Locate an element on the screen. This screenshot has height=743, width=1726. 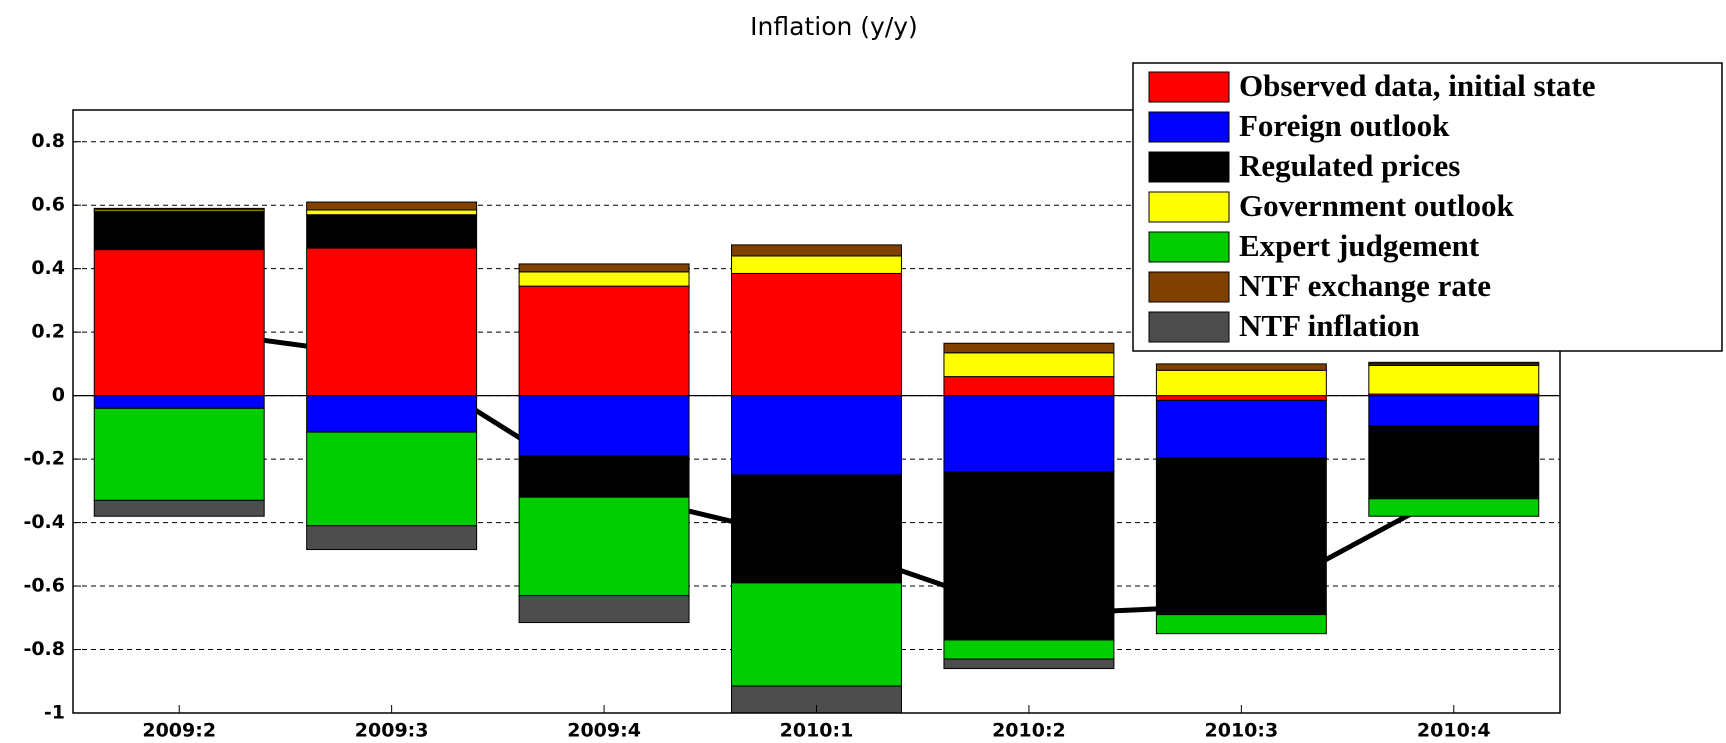
legend-label: Observed data, initial state is located at coordinates (1417, 85).